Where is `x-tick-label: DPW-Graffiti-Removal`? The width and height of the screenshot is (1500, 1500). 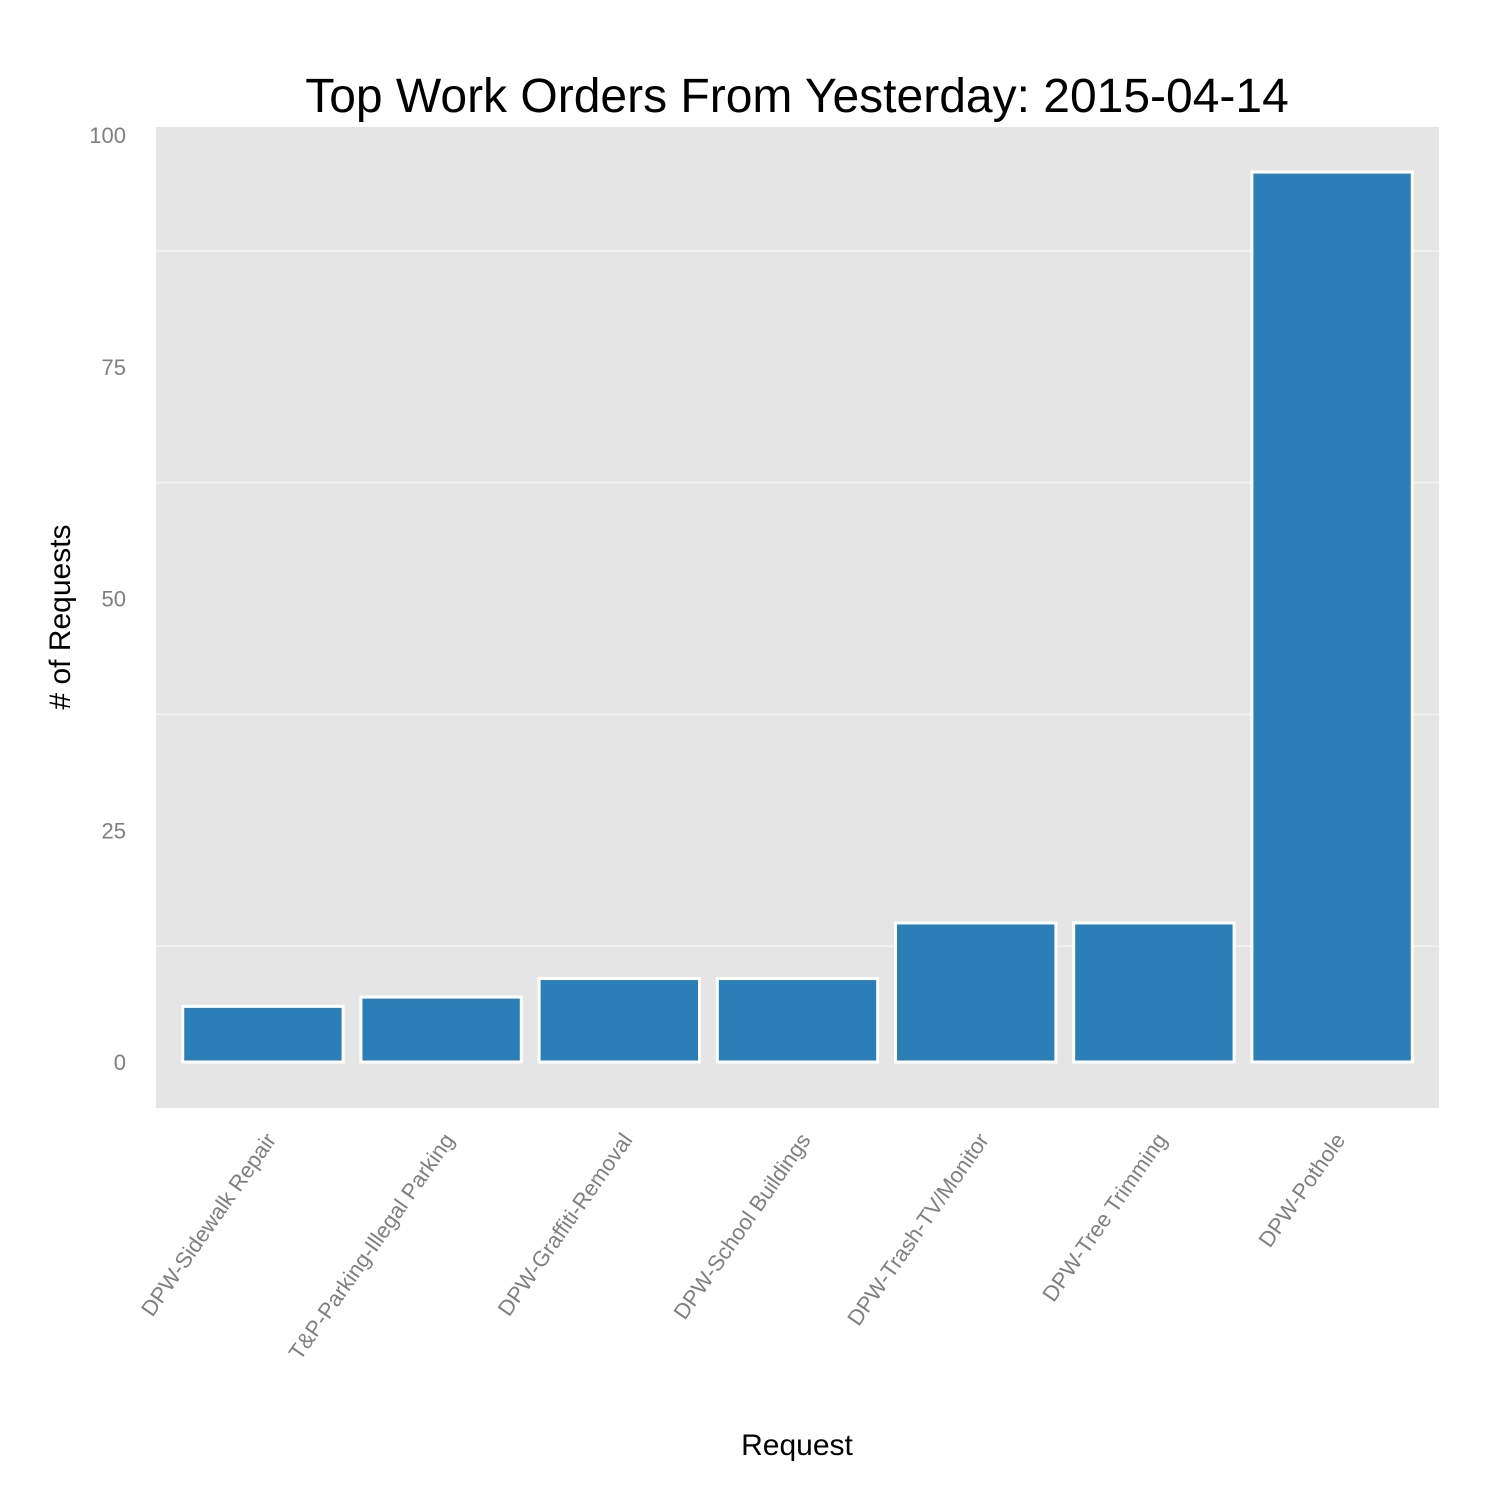
x-tick-label: DPW-Graffiti-Removal is located at coordinates (565, 1225).